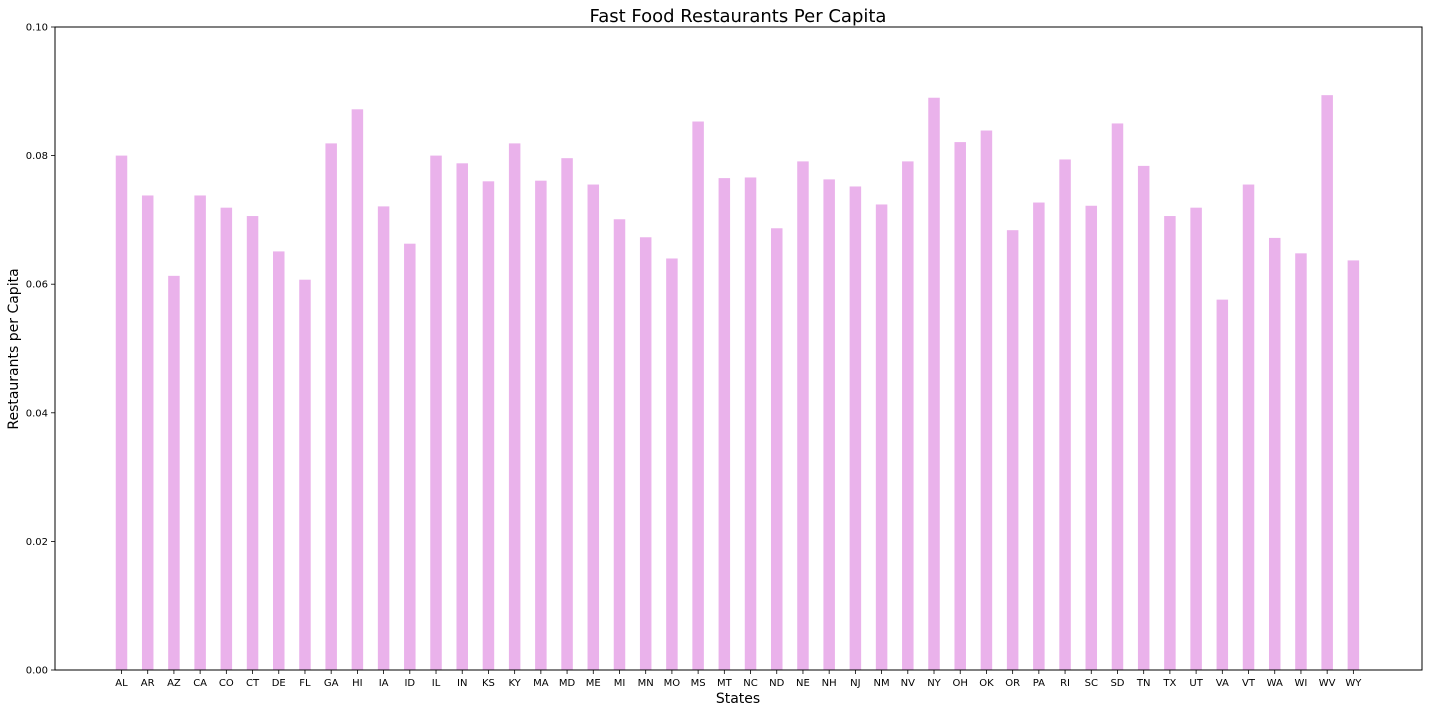 The image size is (1432, 712). I want to click on bar-fl, so click(305, 474).